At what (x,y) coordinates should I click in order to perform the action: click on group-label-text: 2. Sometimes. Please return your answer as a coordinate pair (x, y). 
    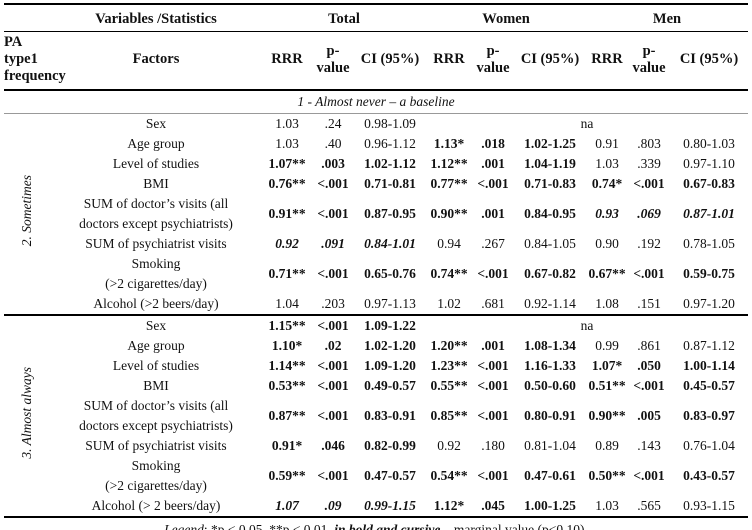
    Looking at the image, I should click on (26, 211).